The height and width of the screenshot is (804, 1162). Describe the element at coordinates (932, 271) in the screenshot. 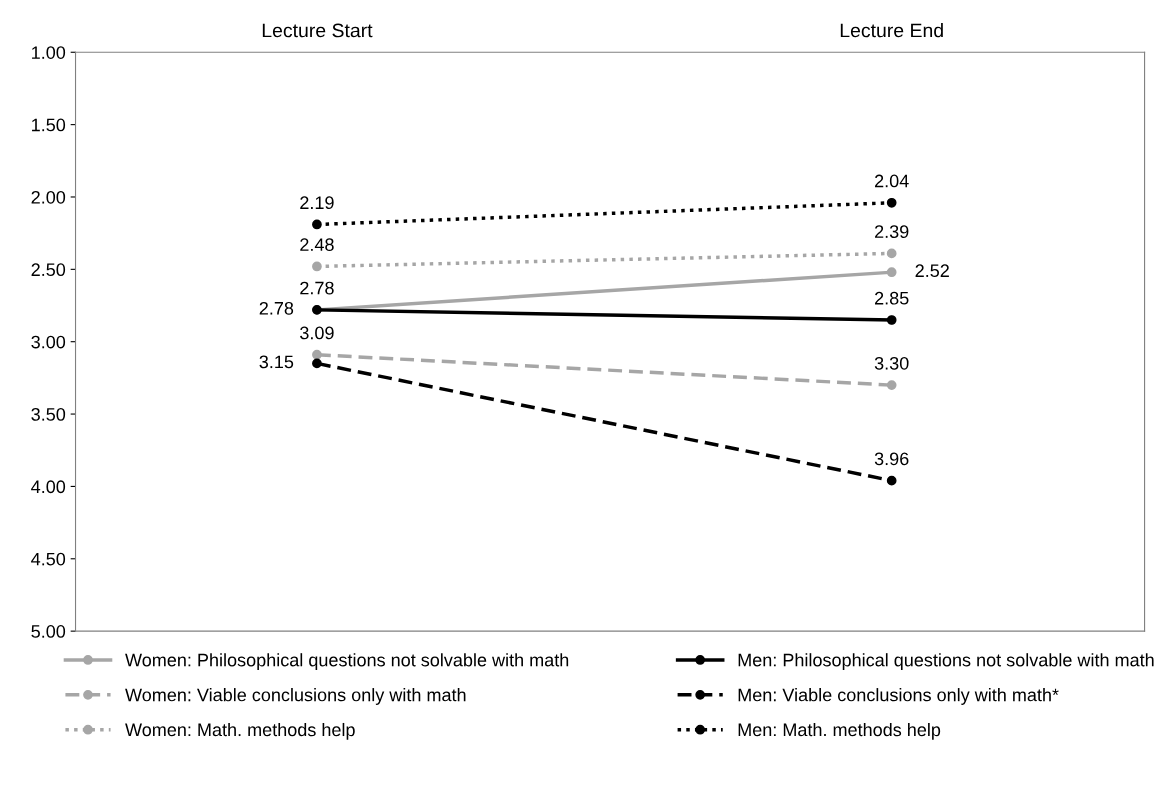

I see `data-label: 2.52` at that location.